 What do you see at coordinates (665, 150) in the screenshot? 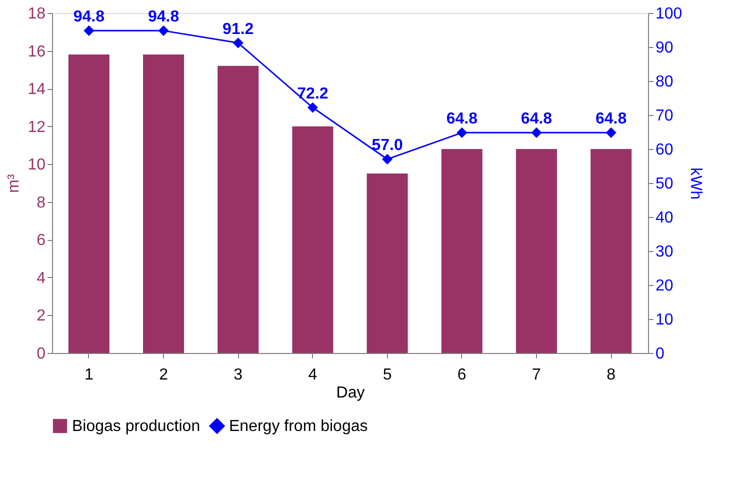
I see `y2-tick-label: 60` at bounding box center [665, 150].